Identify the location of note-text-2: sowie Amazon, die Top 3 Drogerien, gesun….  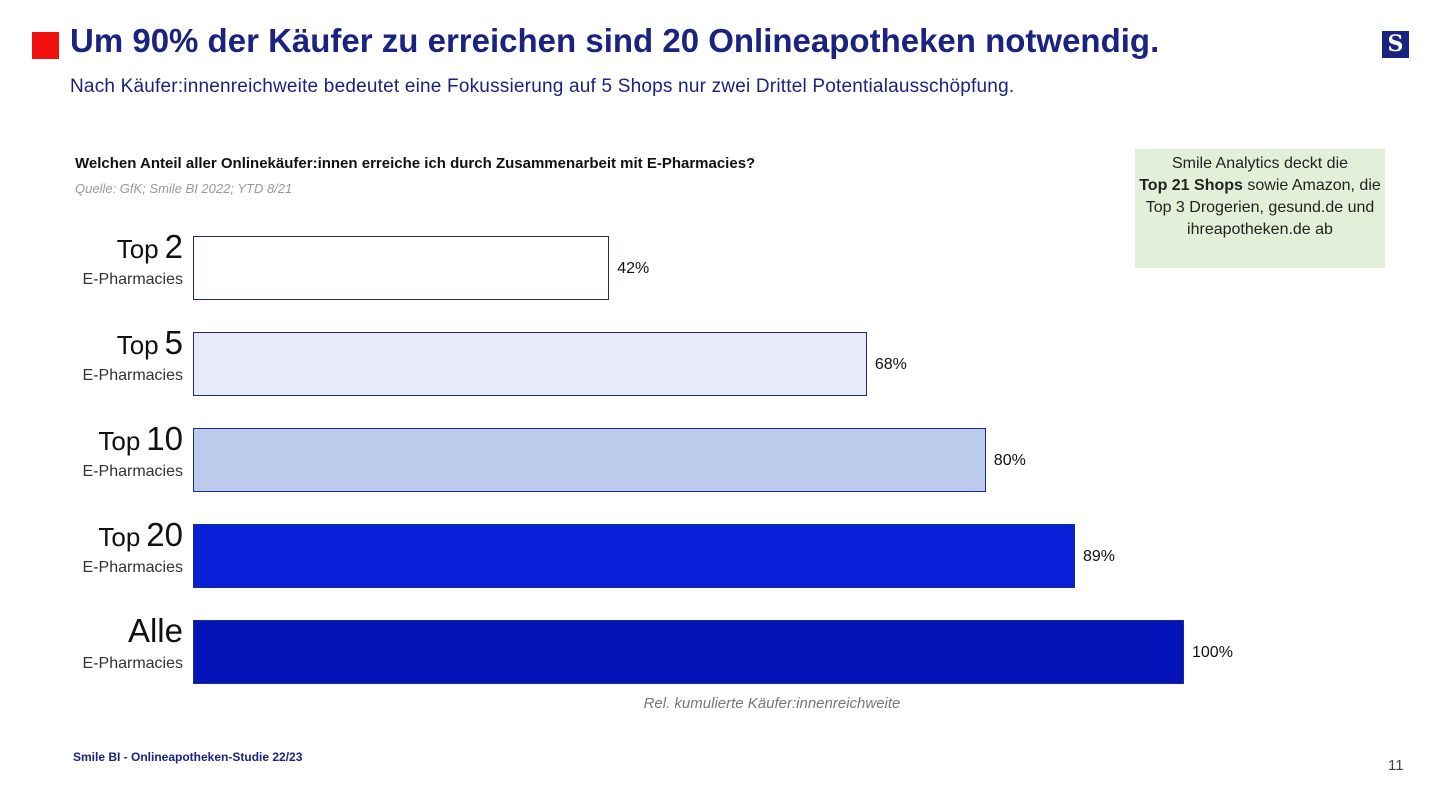
(1263, 207).